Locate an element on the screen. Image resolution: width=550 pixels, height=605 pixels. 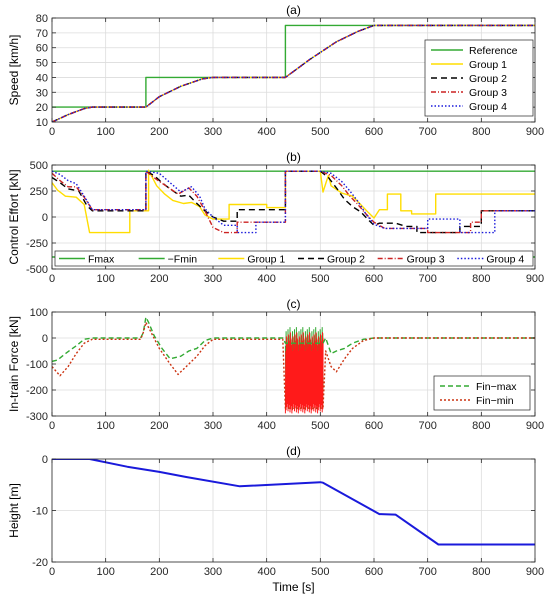
y-axis-label: Height [m] is located at coordinates (14, 510).